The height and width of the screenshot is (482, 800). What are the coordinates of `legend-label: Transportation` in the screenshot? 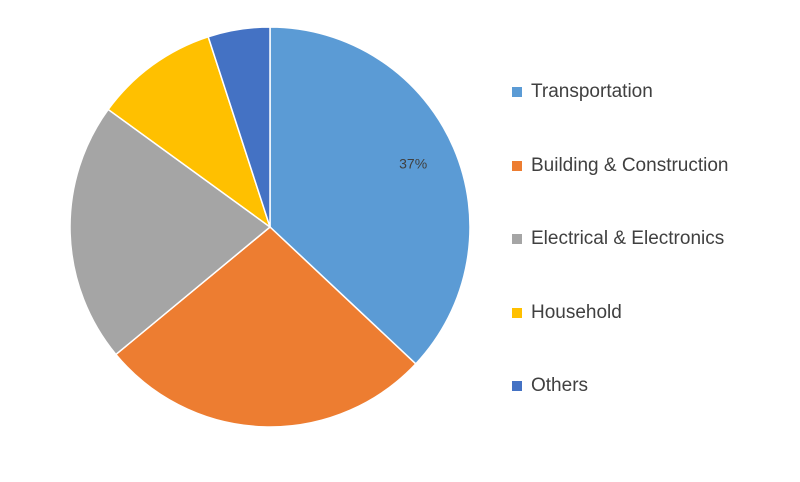 It's located at (592, 91).